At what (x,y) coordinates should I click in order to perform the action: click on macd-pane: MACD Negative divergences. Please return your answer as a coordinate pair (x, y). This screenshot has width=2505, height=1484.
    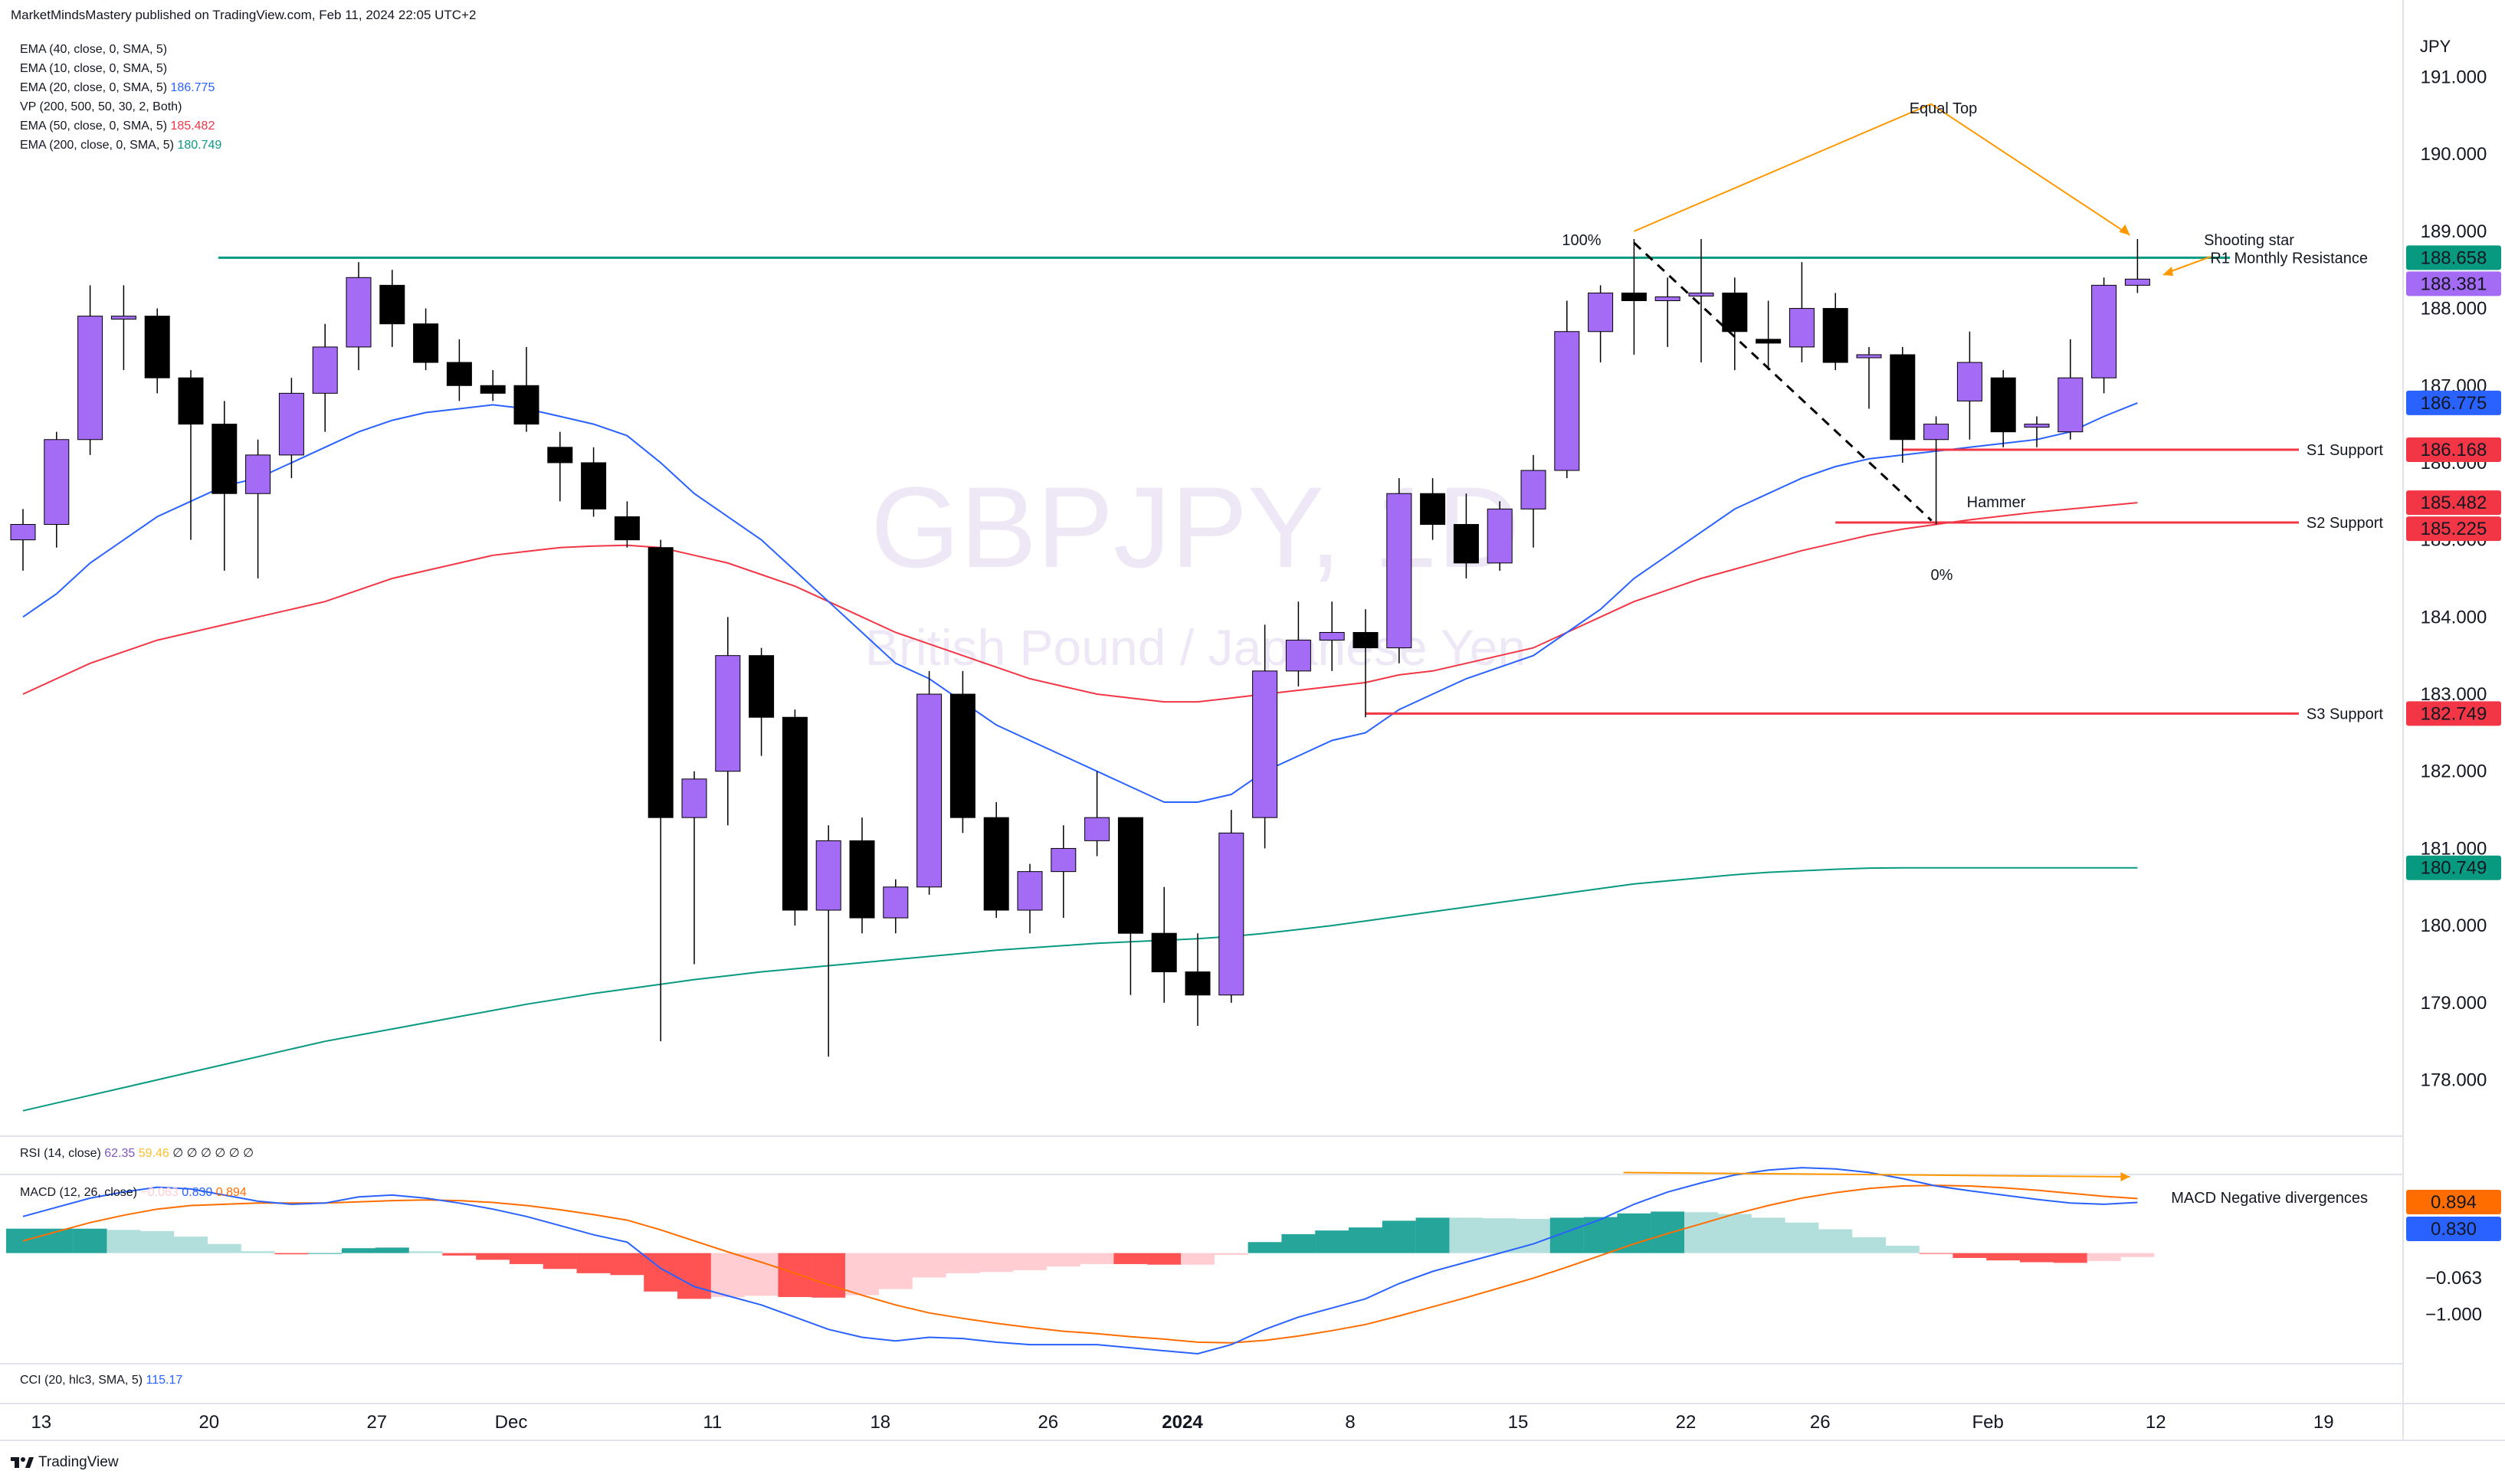
    Looking at the image, I should click on (1187, 1261).